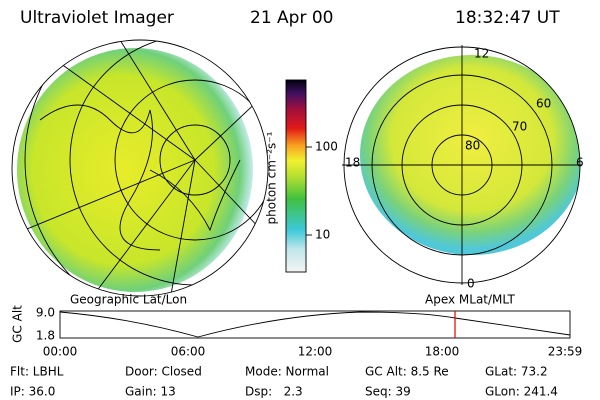  What do you see at coordinates (565, 352) in the screenshot?
I see `x-tick: 23:59` at bounding box center [565, 352].